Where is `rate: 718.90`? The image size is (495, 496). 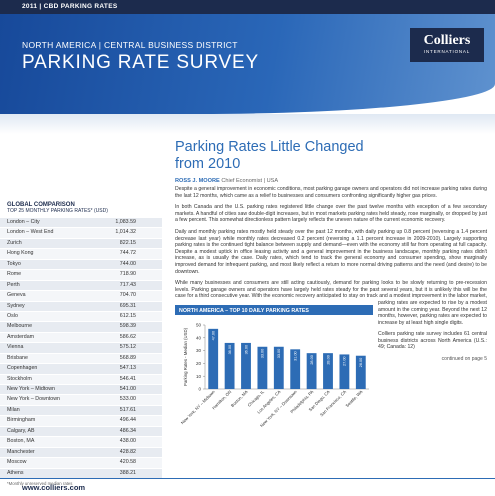 rate: 718.90 is located at coordinates (127, 274).